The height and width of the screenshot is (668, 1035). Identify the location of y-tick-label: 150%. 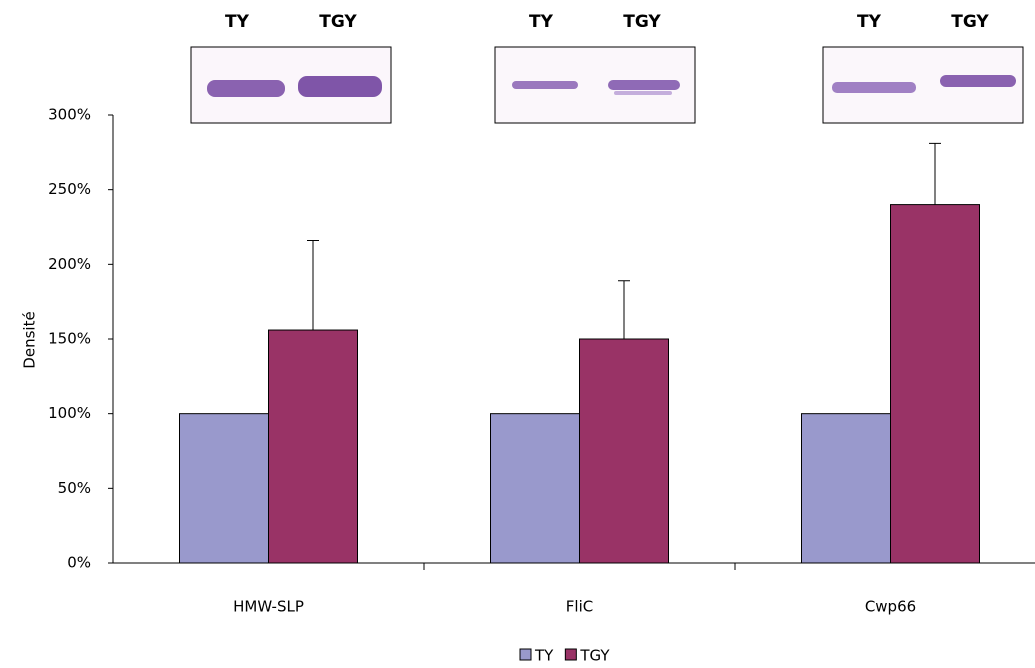
(69, 339).